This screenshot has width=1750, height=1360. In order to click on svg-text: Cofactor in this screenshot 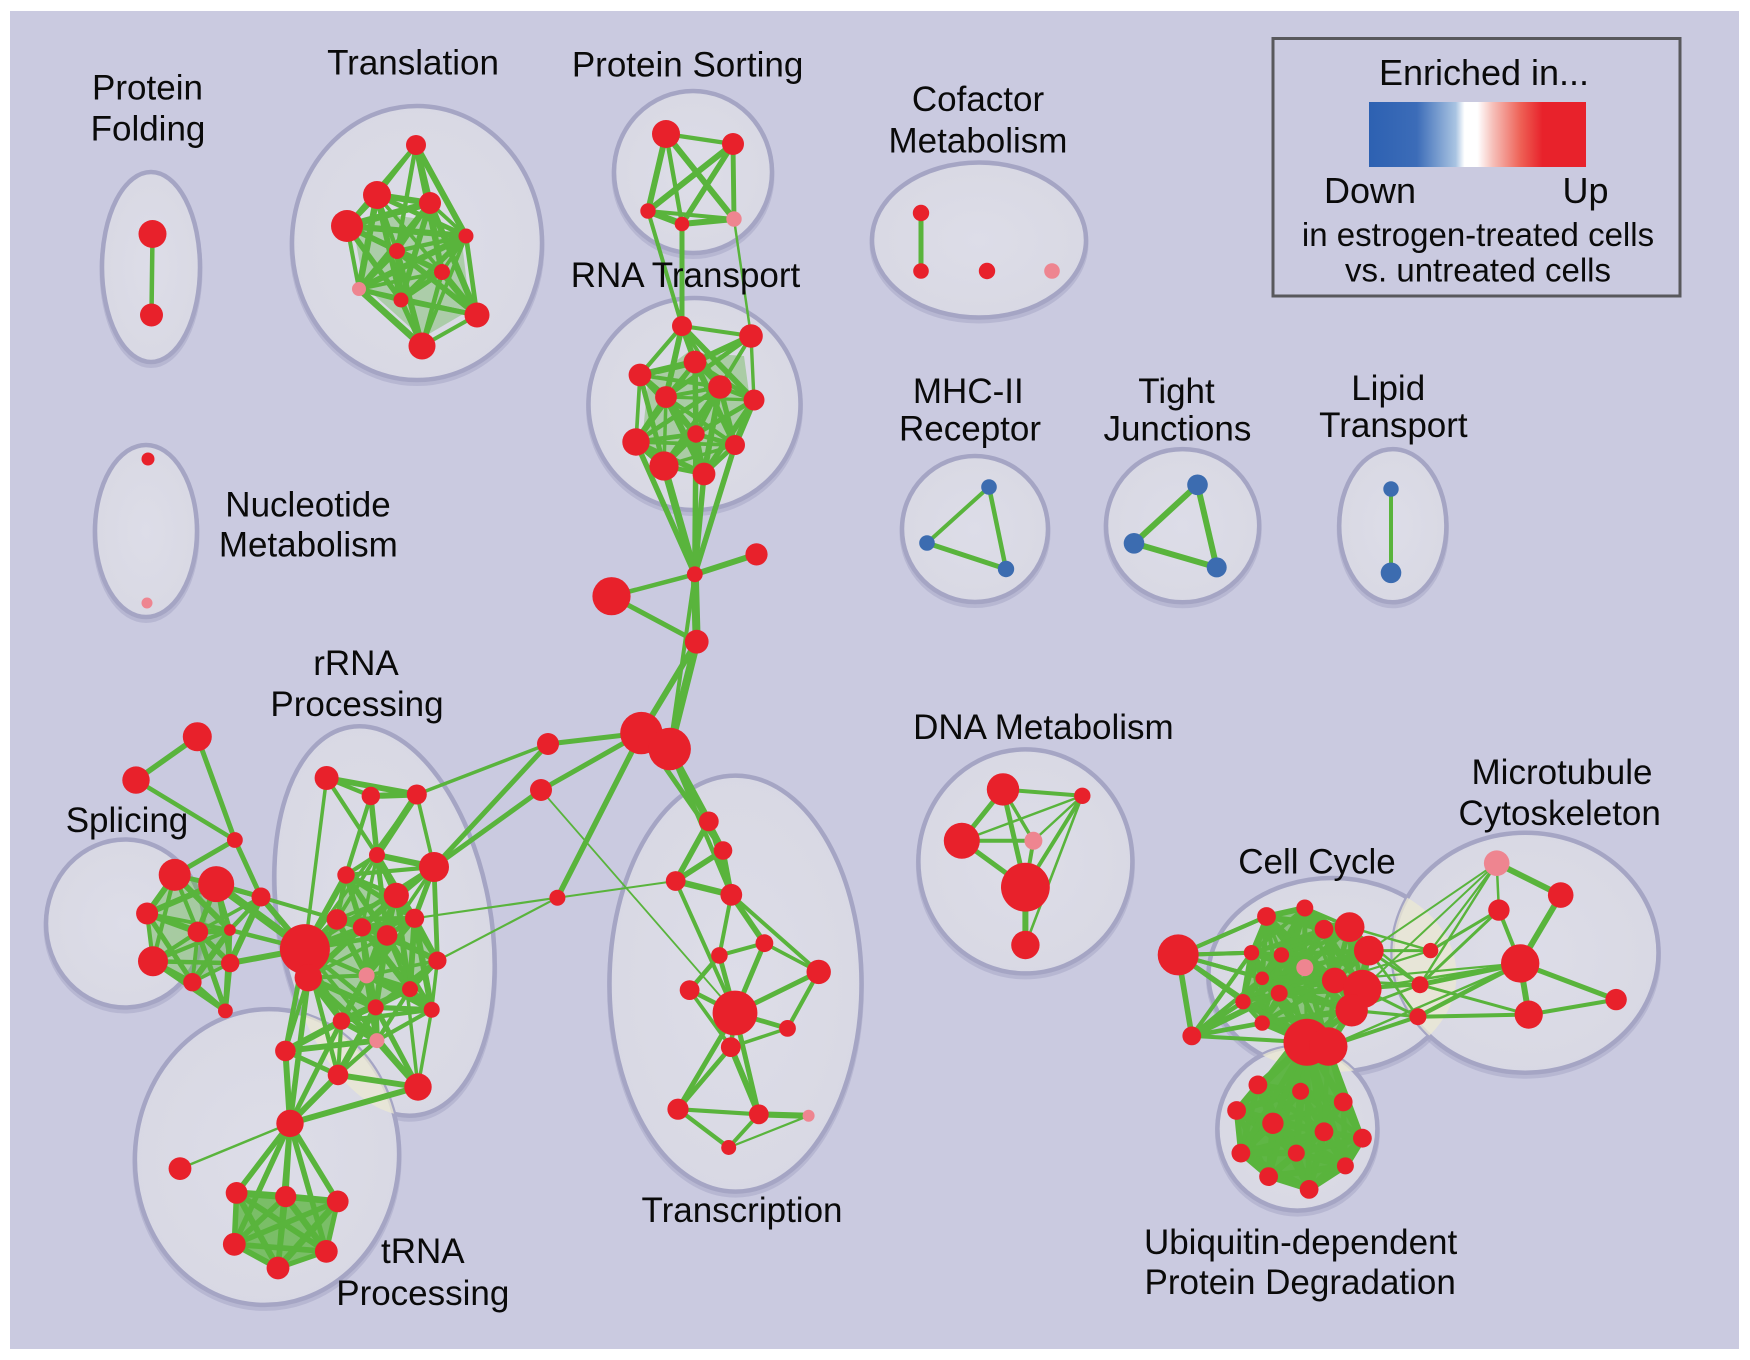, I will do `click(978, 99)`.